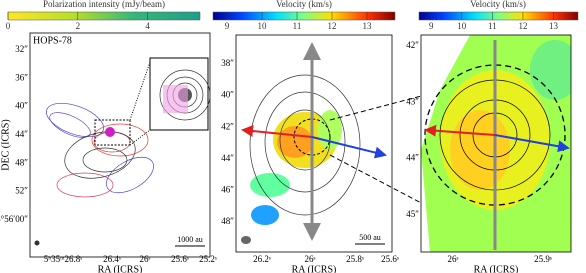  I want to click on x-tick-label: 26.2ˢ, so click(262, 259).